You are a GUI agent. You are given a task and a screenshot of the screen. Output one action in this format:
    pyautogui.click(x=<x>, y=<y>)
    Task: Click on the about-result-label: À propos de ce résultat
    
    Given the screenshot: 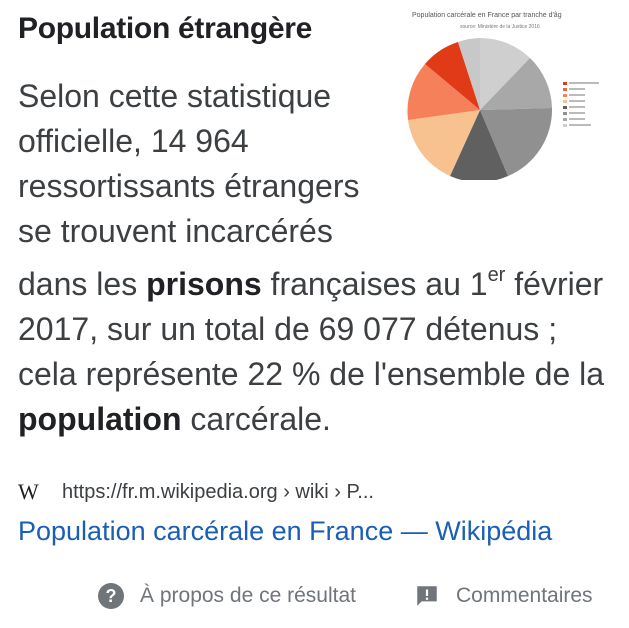 What is the action you would take?
    pyautogui.click(x=248, y=595)
    